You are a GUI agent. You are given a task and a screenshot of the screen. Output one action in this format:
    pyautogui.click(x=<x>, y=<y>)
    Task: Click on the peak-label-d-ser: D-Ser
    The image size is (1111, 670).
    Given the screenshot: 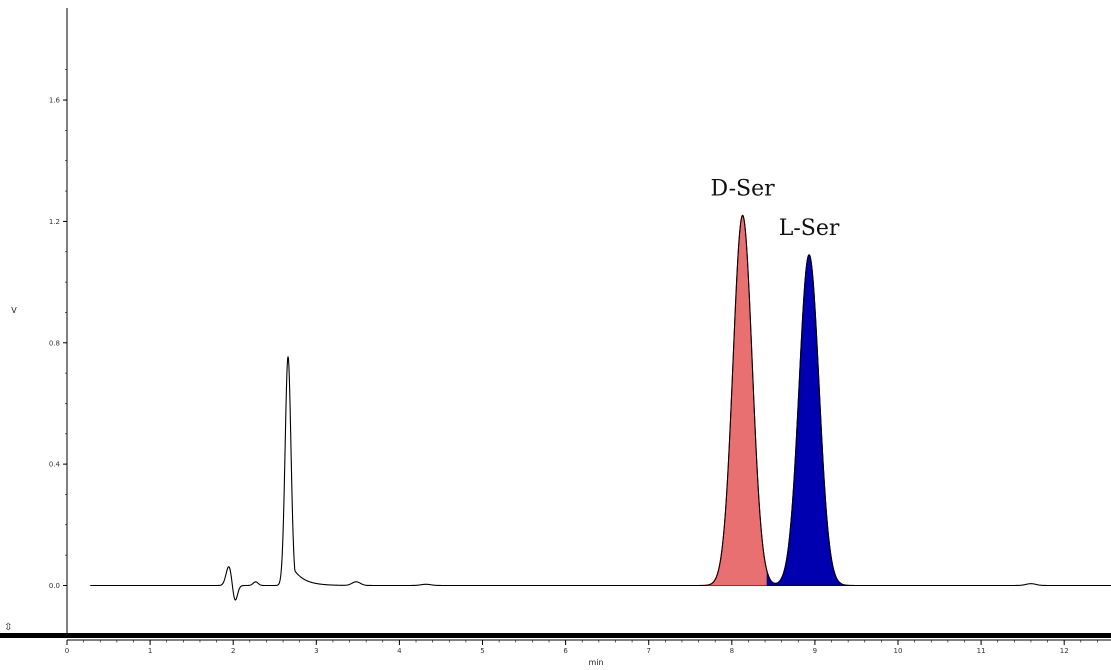 What is the action you would take?
    pyautogui.click(x=743, y=188)
    